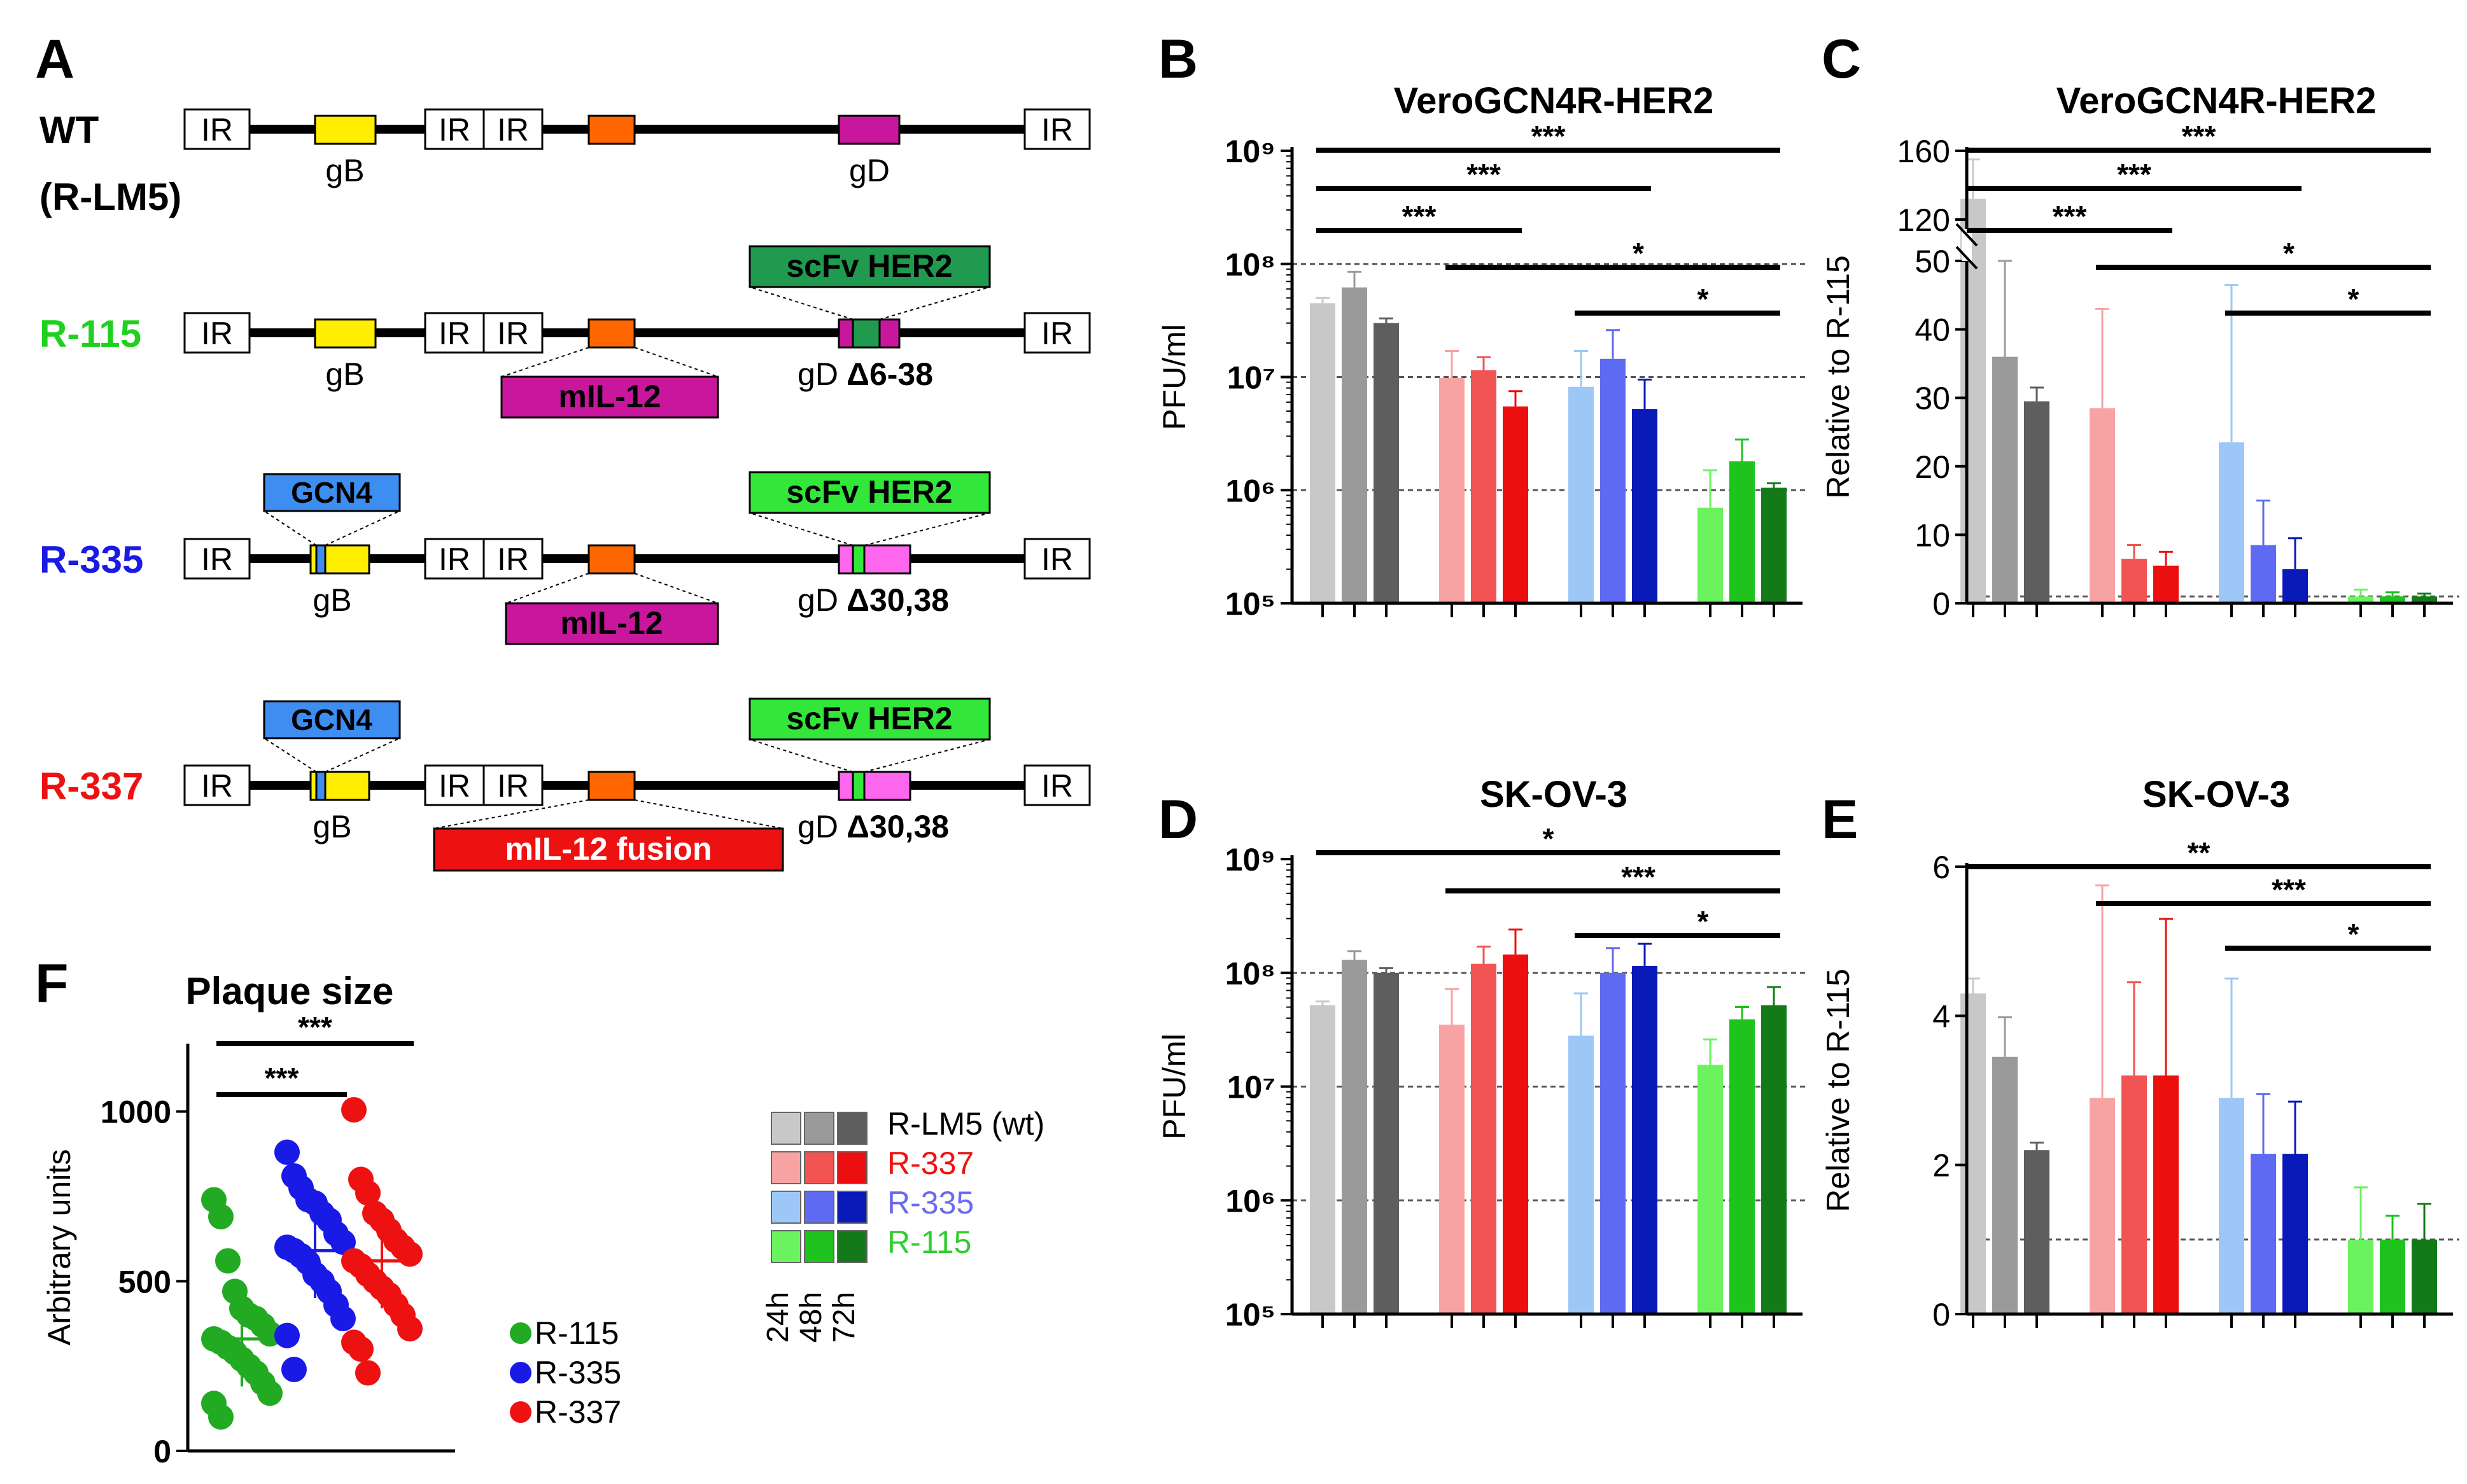 The width and height of the screenshot is (2467, 1484). I want to click on y-tick-label: 10, so click(1932, 535).